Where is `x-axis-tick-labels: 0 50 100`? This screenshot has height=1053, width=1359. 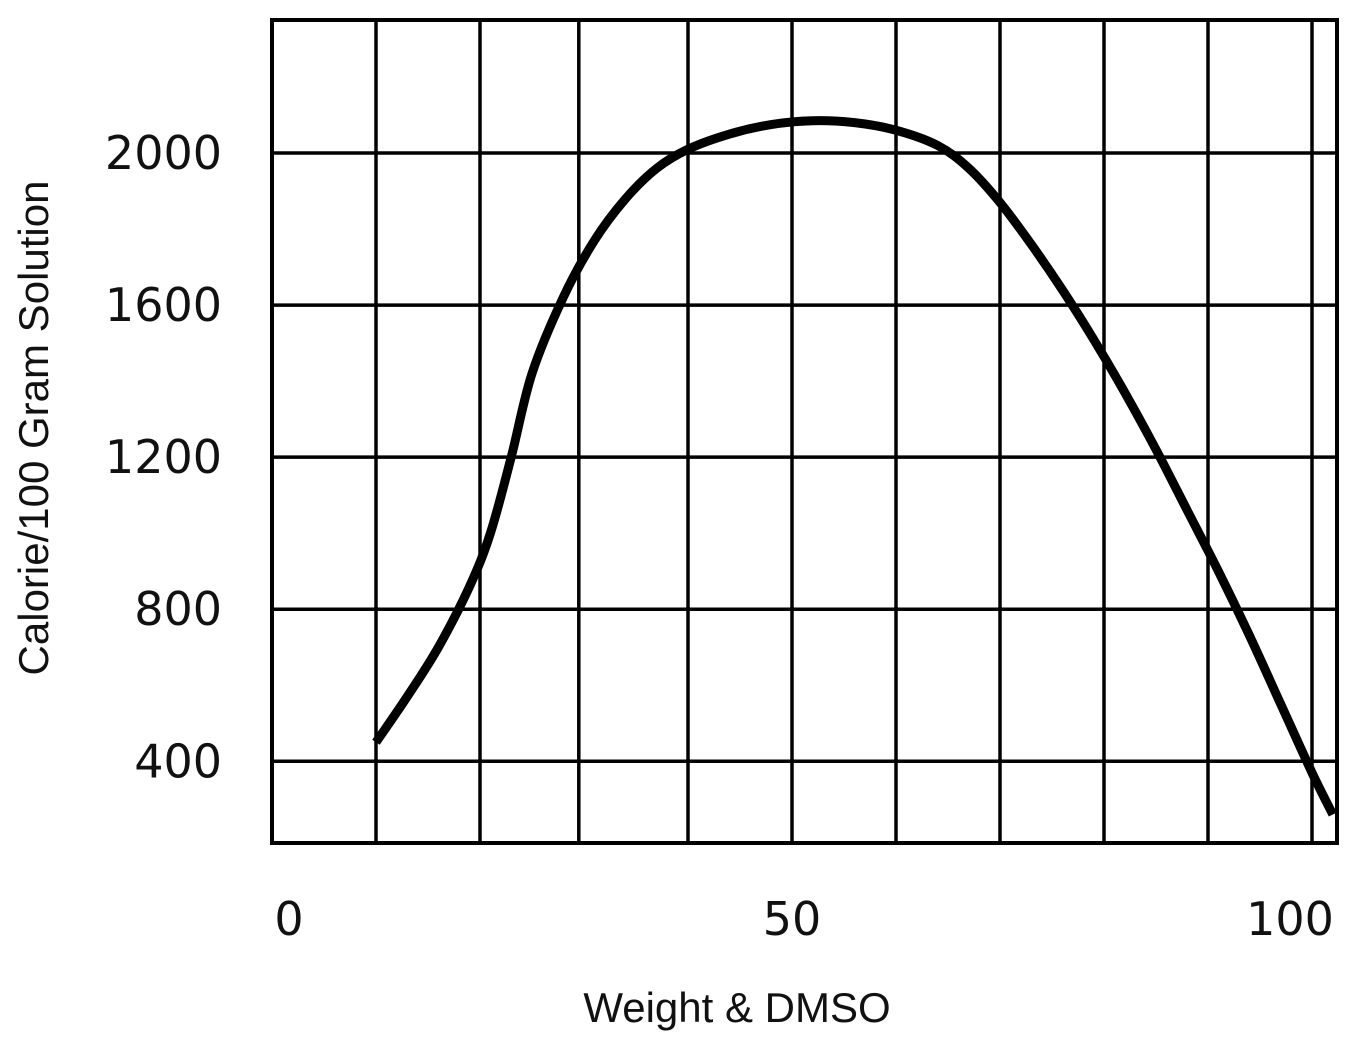
x-axis-tick-labels: 0 50 100 is located at coordinates (804, 919).